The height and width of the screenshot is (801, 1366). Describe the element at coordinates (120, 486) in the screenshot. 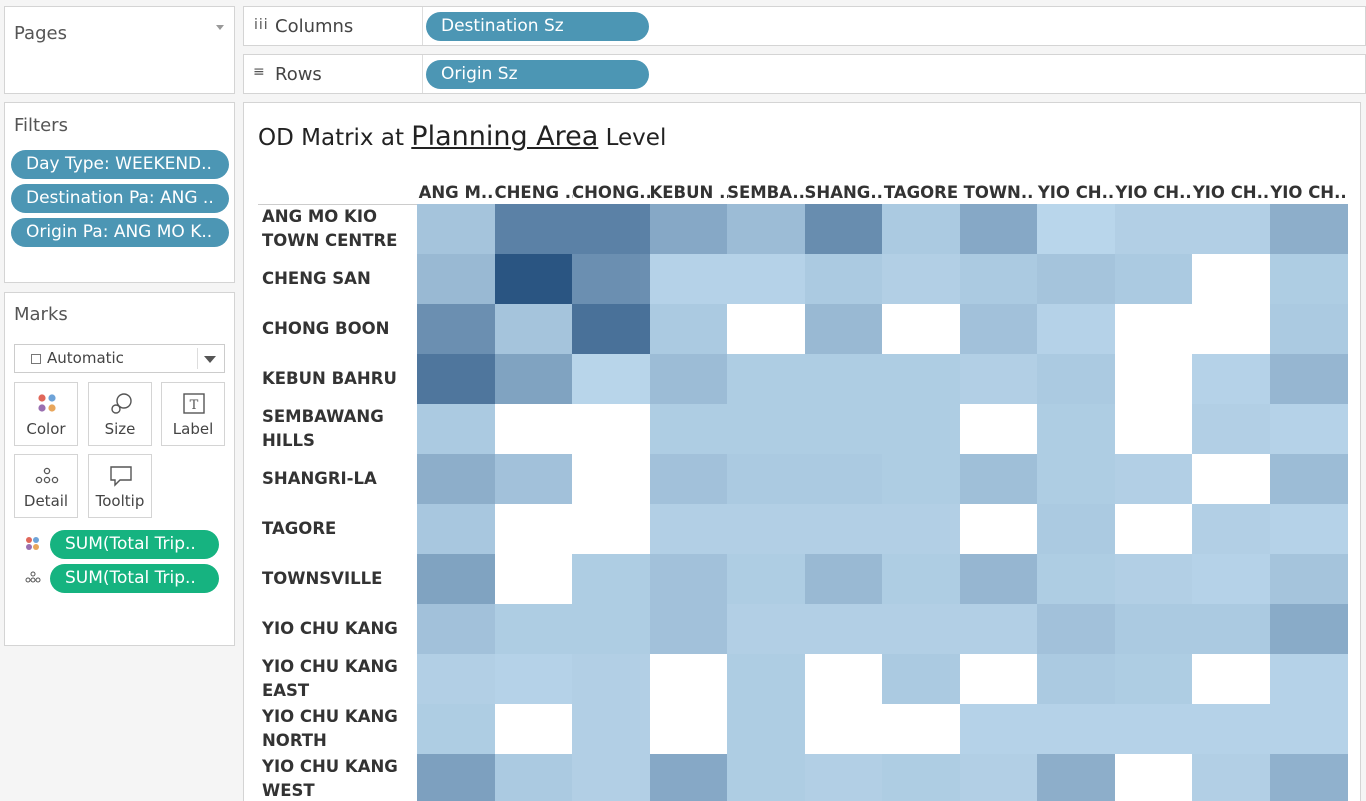

I see `tooltip-button: Tooltip` at that location.